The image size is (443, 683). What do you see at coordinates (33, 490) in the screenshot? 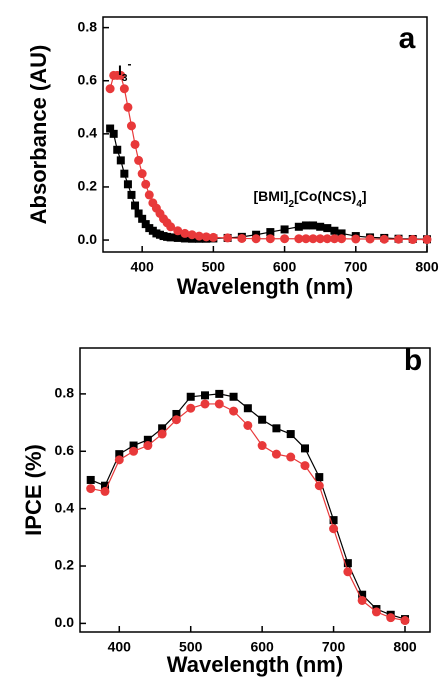
I see `y-axis-title: IPCE (%)` at bounding box center [33, 490].